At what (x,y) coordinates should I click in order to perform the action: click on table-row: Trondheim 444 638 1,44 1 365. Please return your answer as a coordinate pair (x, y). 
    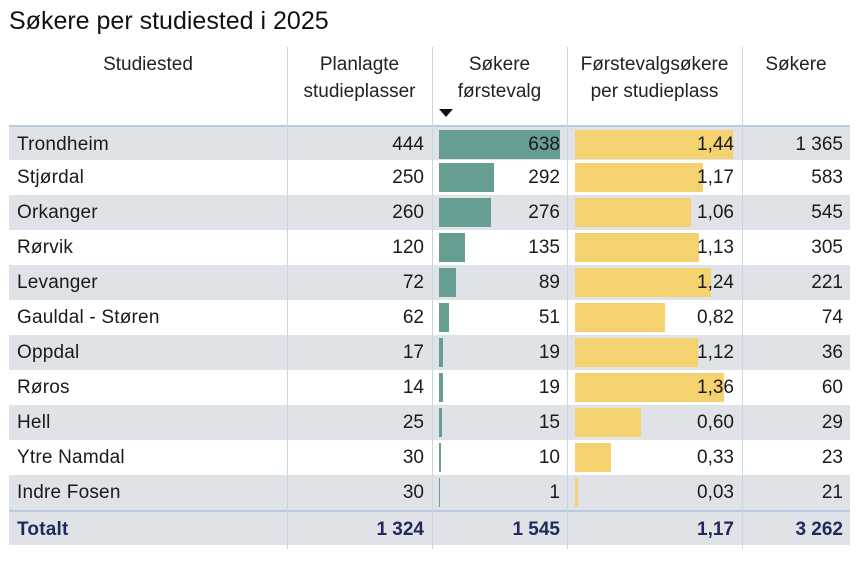
    Looking at the image, I should click on (429, 142).